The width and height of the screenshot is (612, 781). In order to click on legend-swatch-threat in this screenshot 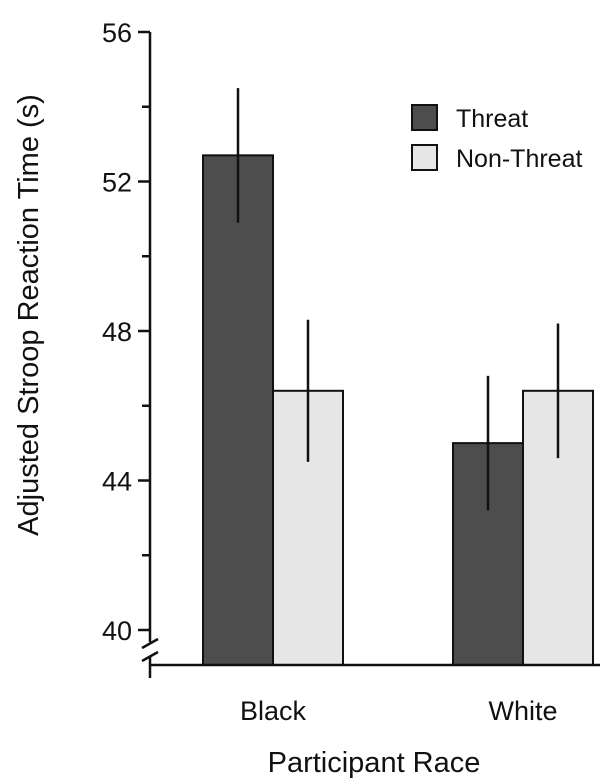, I will do `click(424, 117)`.